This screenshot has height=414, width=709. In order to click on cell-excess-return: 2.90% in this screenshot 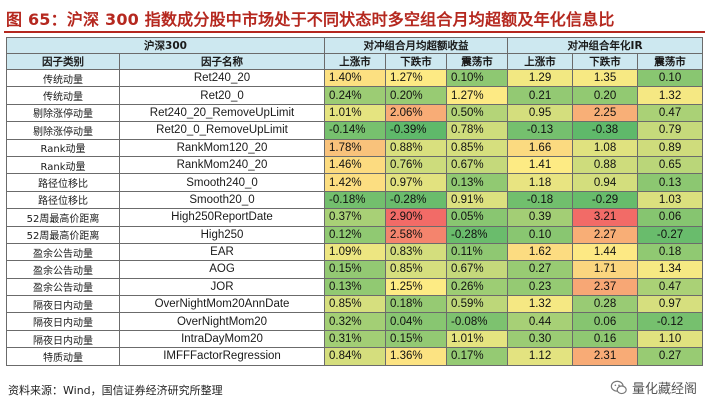, I will do `click(416, 217)`.